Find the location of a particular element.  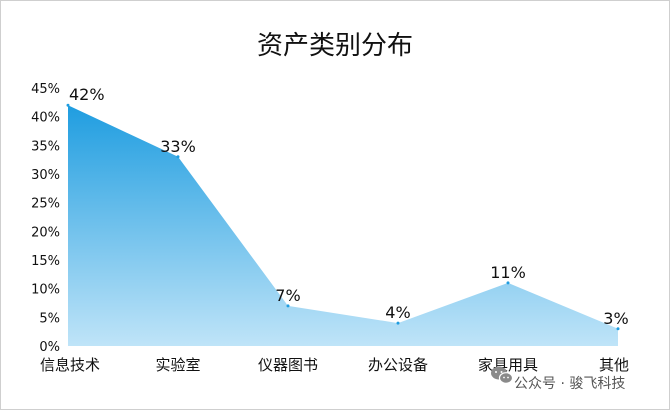

data-label: 3% is located at coordinates (615, 318).